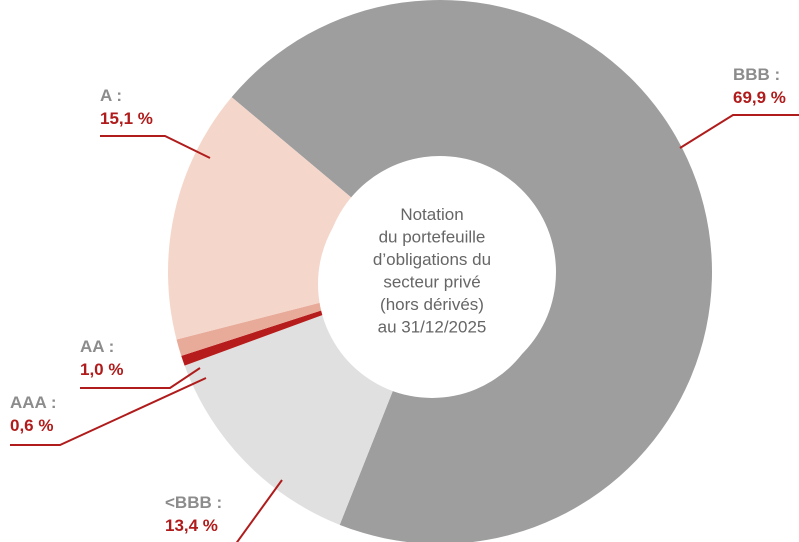 The image size is (799, 542). I want to click on center-text: au 31/12/2025, so click(432, 327).